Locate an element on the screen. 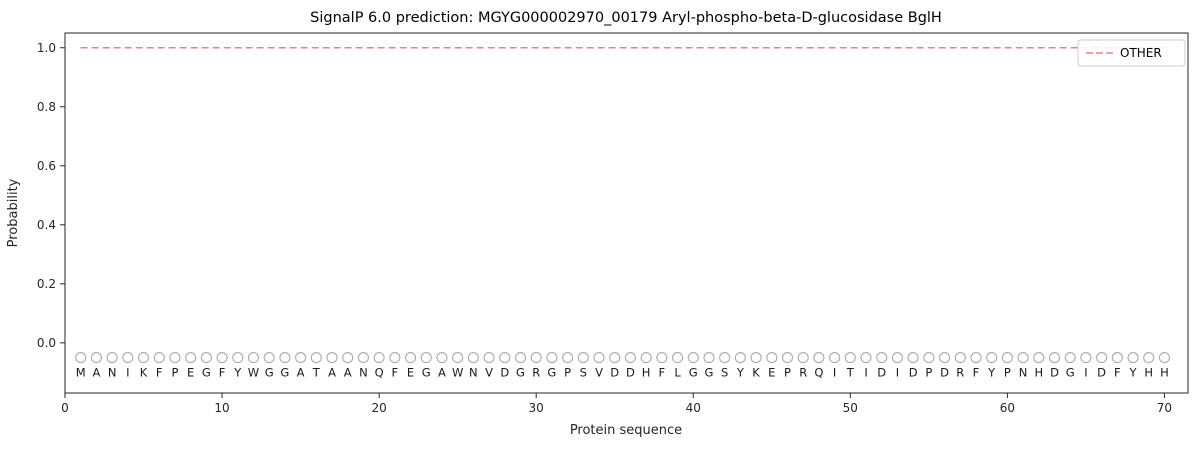  y-tick-label: 0.4 is located at coordinates (46, 225).